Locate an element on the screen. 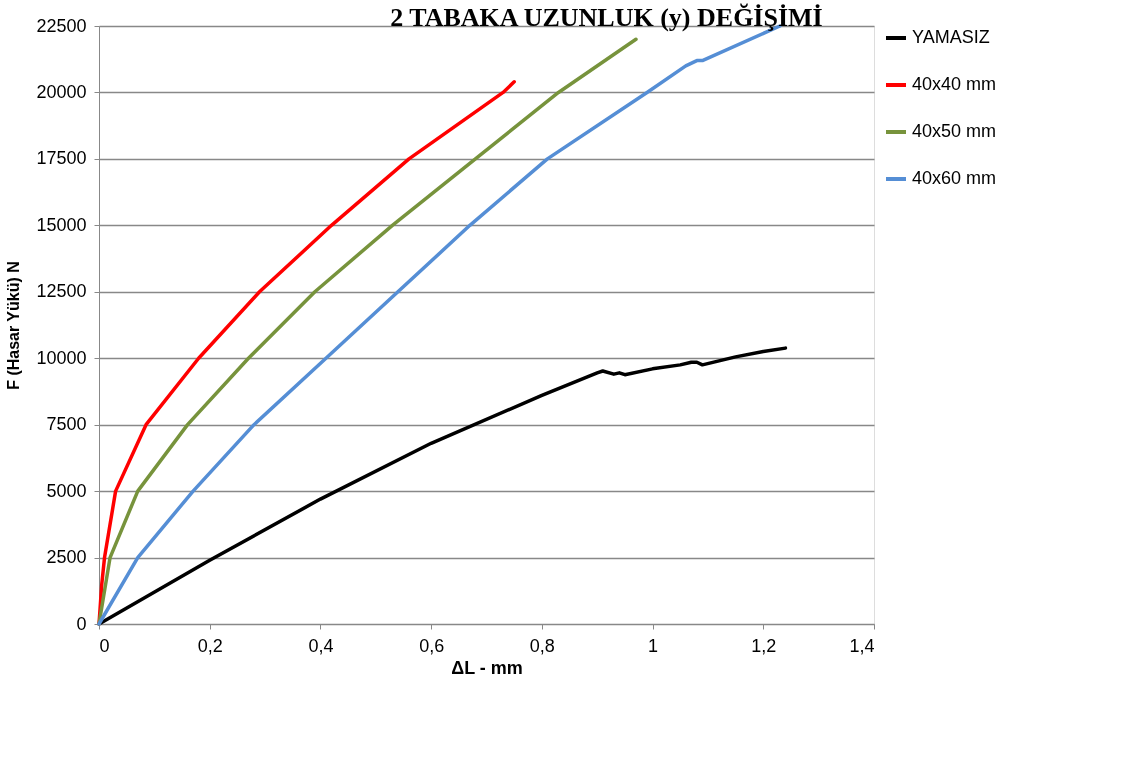 Image resolution: width=1131 pixels, height=760 pixels. y-tick-label: 22500 is located at coordinates (61, 25).